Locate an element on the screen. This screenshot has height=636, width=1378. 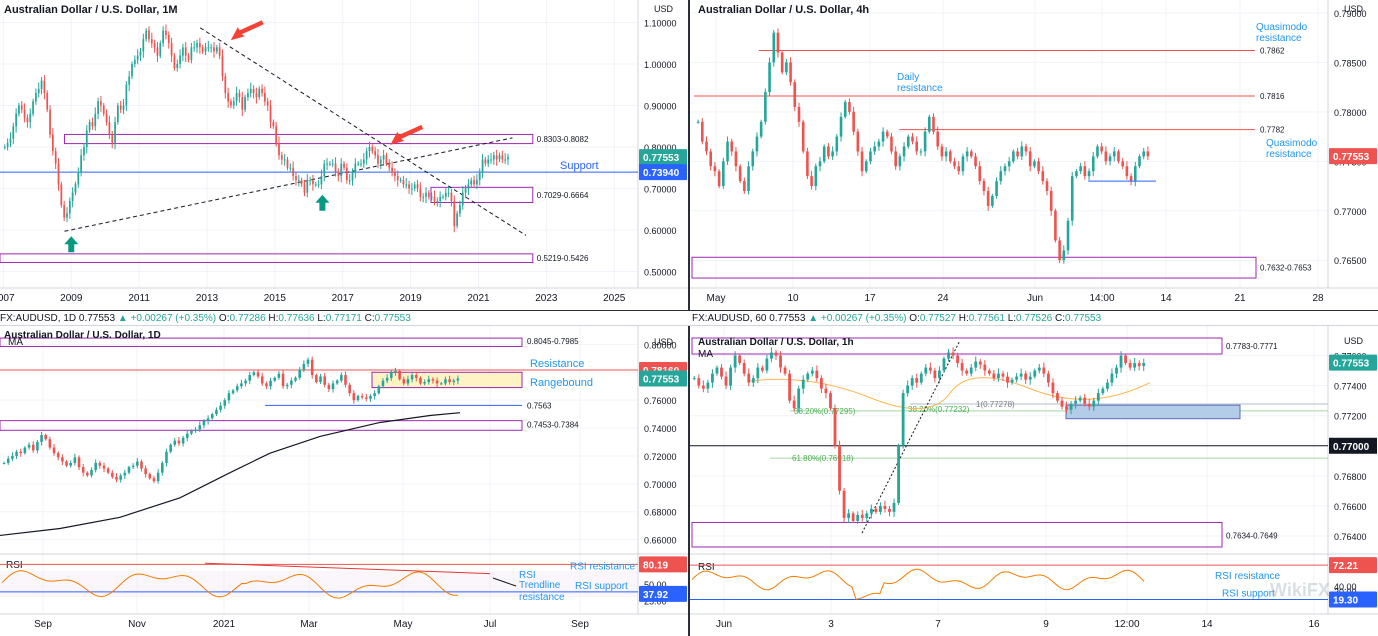
y-tick-label: 1.00000 is located at coordinates (660, 65).